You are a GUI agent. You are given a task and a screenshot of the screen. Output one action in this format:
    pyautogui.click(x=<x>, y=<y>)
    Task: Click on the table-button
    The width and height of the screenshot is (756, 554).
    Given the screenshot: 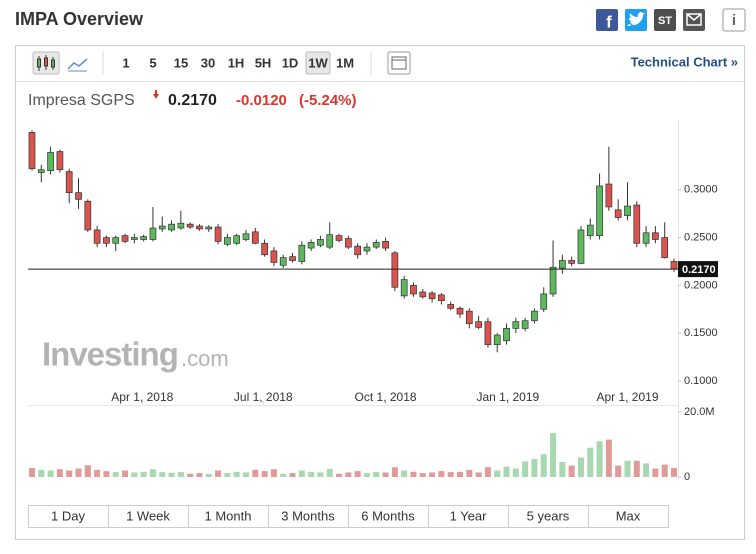 What is the action you would take?
    pyautogui.click(x=399, y=63)
    